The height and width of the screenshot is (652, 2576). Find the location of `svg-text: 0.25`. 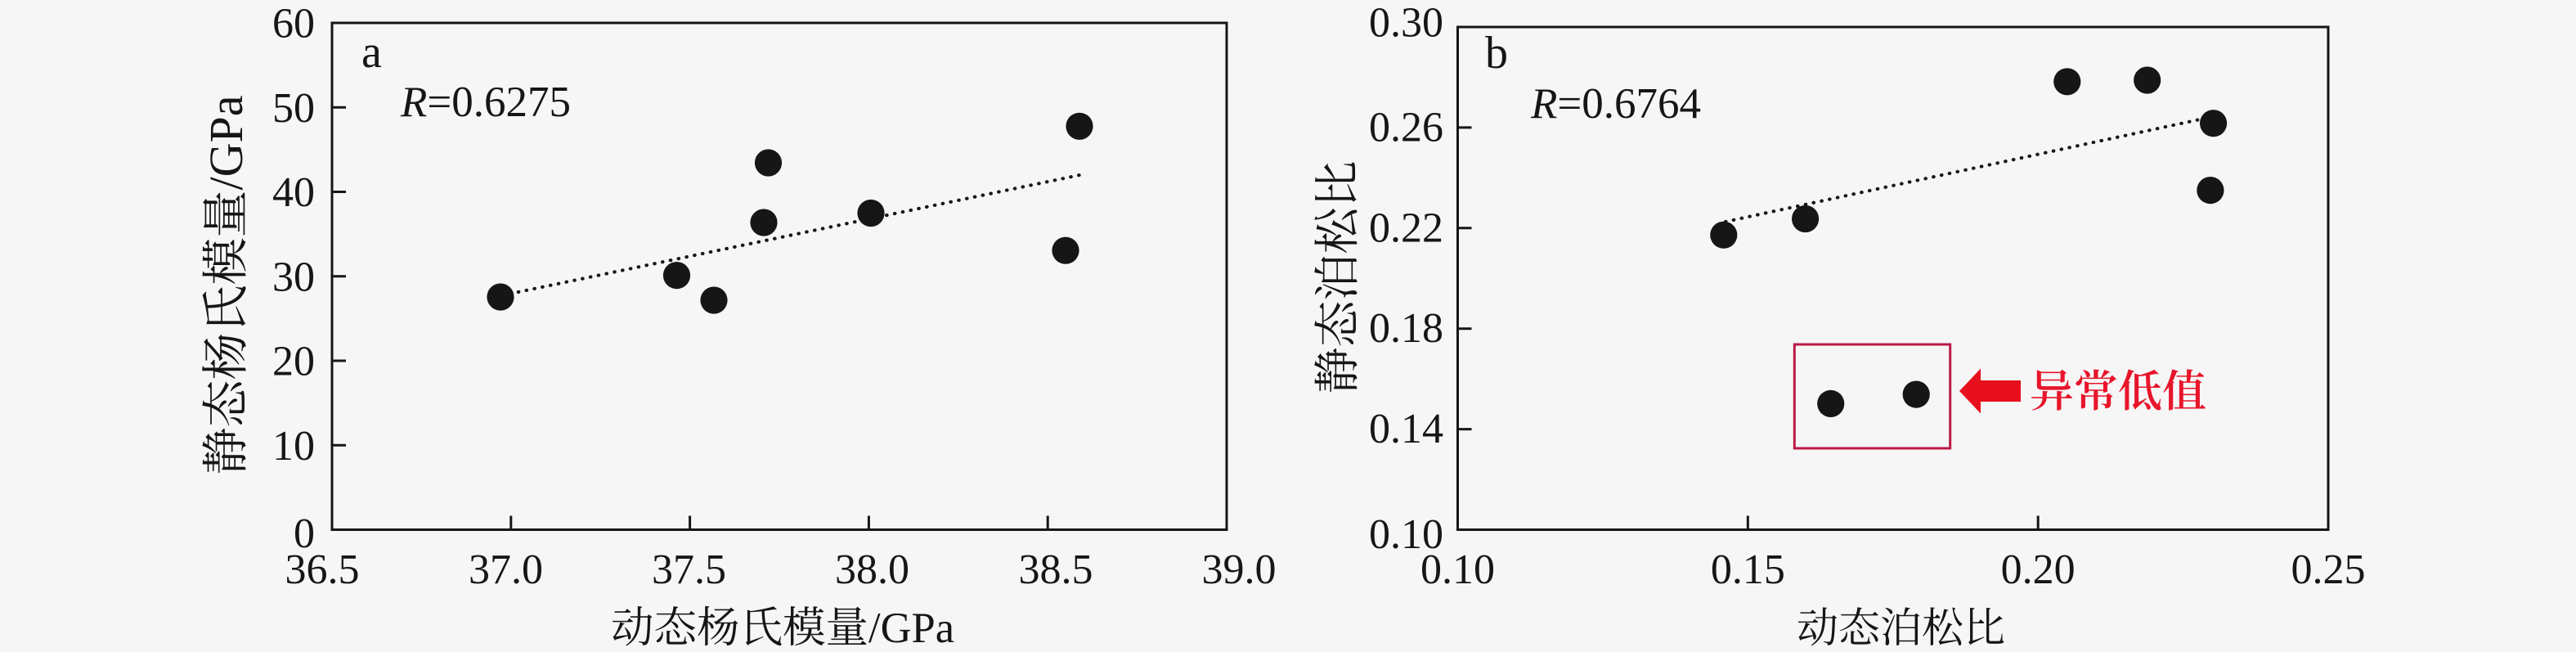

svg-text: 0.25 is located at coordinates (2329, 569).